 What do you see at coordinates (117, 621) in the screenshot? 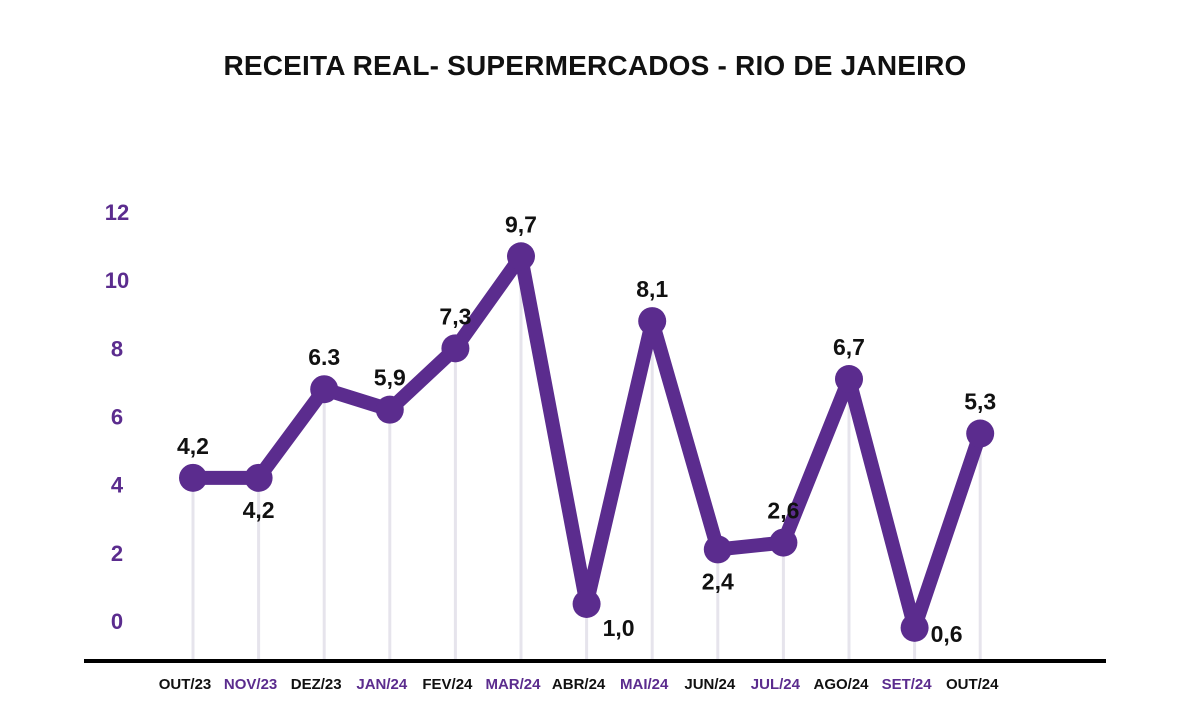
I see `y-tick-label: 0` at bounding box center [117, 621].